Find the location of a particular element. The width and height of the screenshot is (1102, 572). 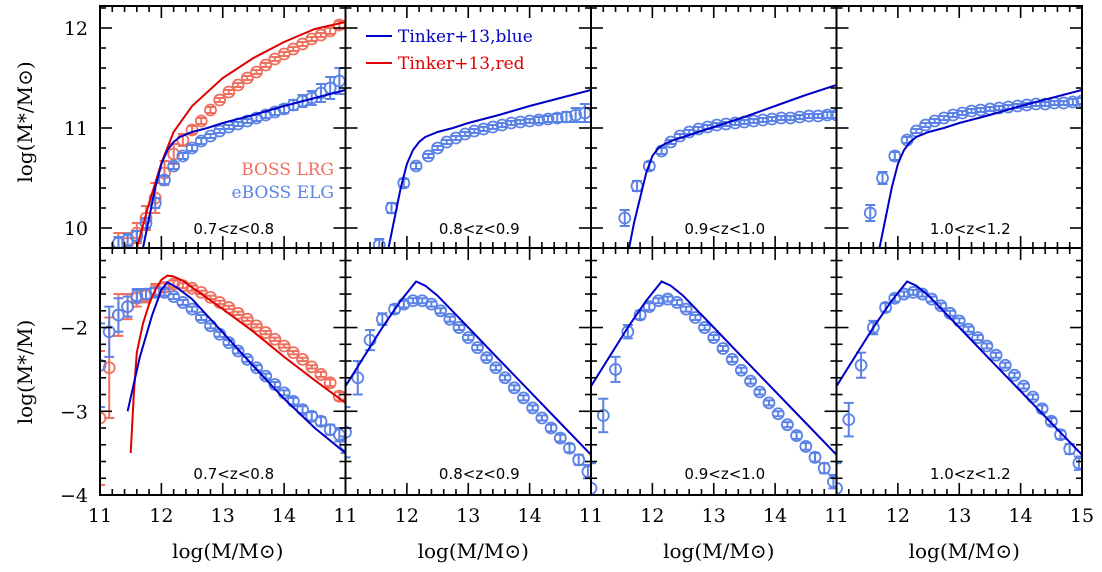

x-tick-label: 15 is located at coordinates (1082, 516).